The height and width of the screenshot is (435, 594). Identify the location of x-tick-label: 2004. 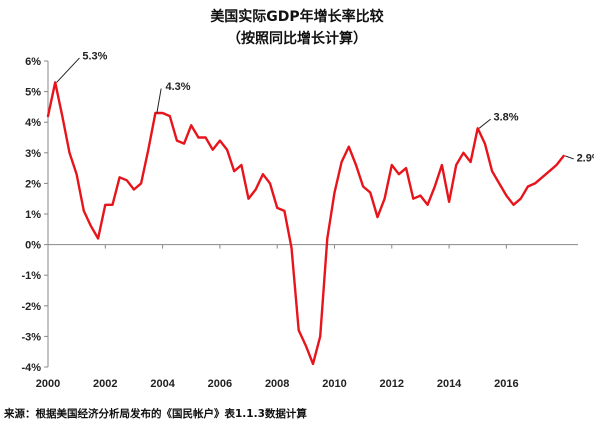
(162, 384).